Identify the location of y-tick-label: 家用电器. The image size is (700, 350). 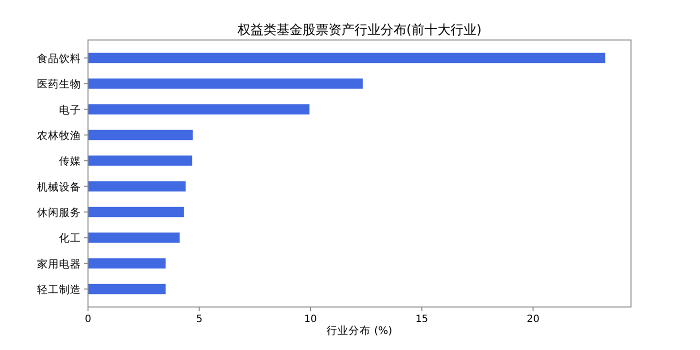
(59, 263).